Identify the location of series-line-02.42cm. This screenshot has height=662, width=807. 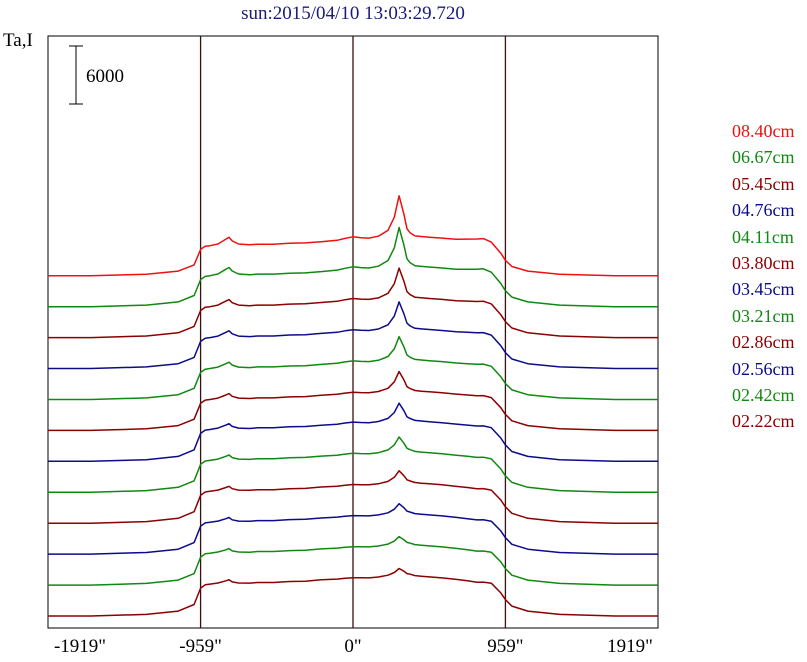
(353, 560).